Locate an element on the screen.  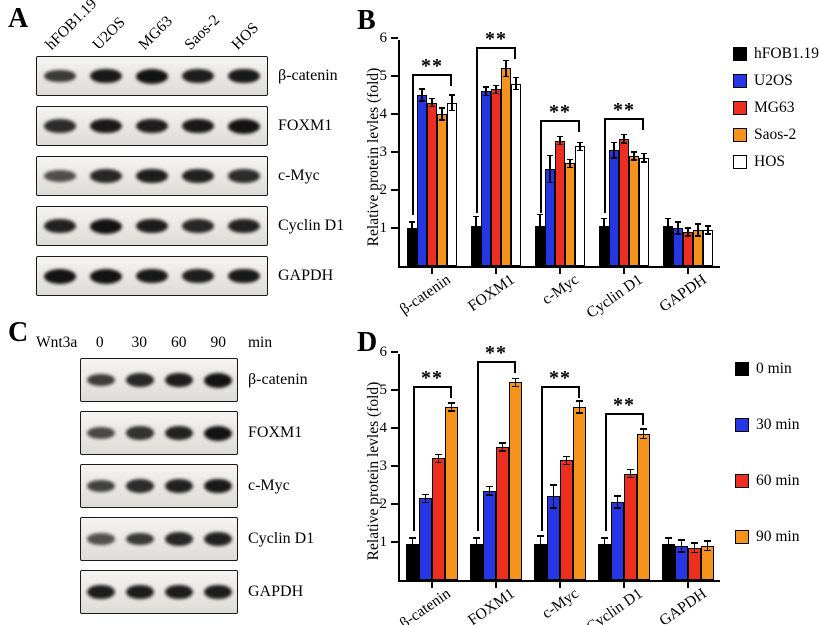
protein-label: FOXM1 is located at coordinates (305, 125).